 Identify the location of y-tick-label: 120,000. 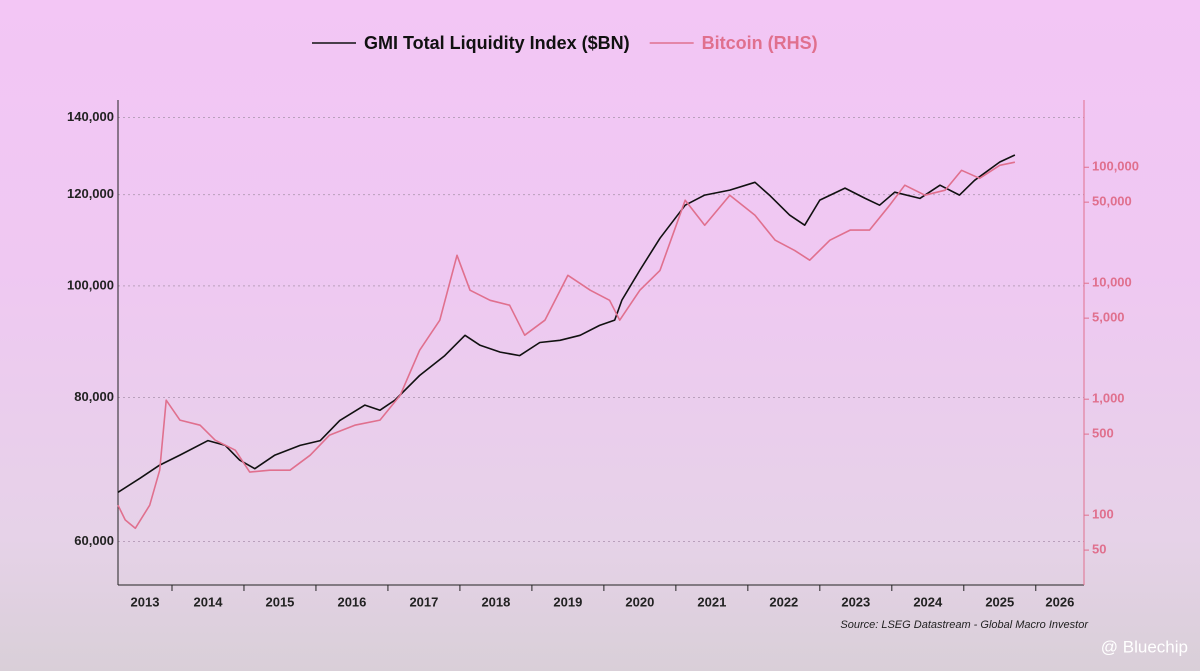
(90, 193).